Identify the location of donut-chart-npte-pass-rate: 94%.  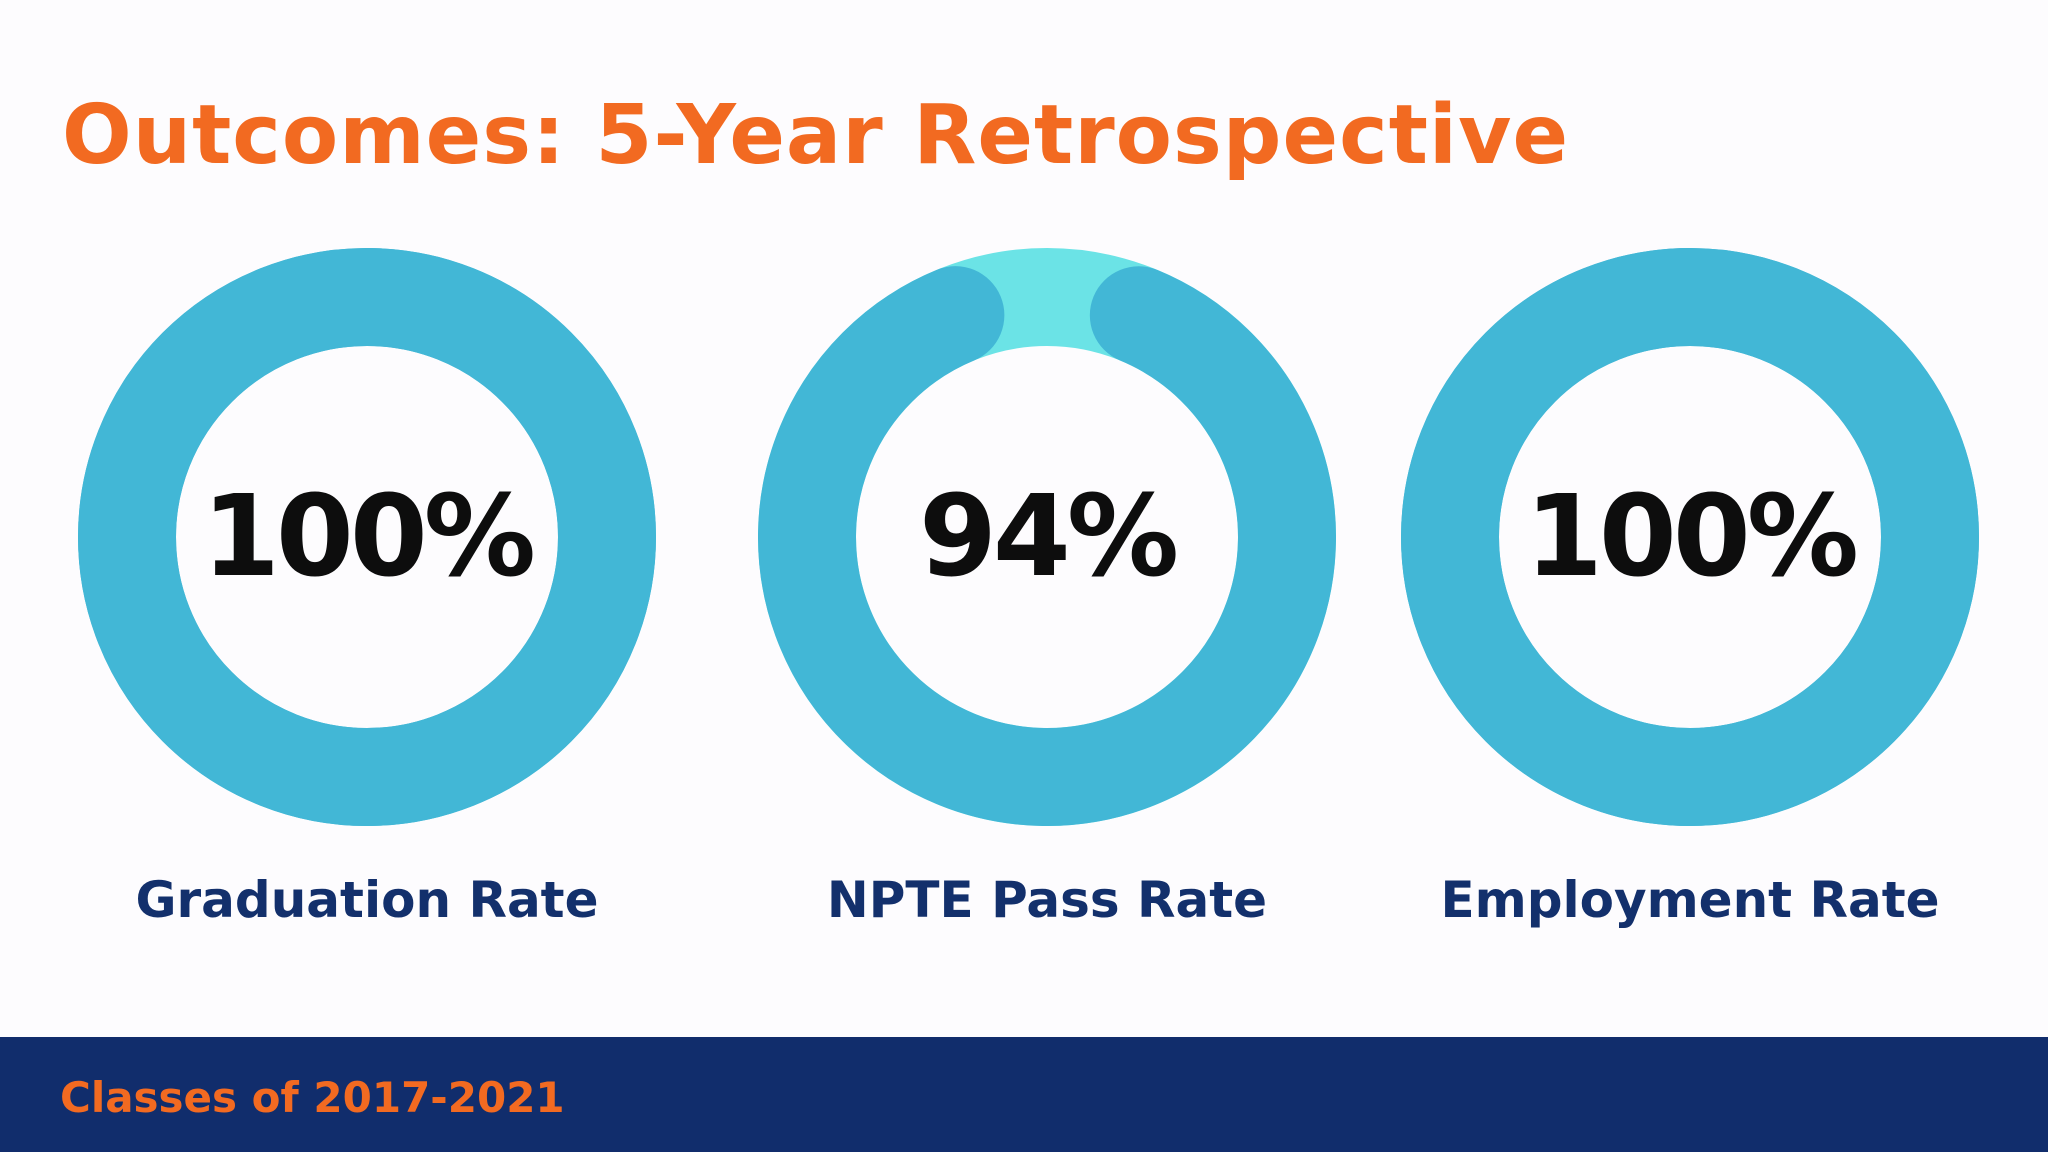
(1047, 537).